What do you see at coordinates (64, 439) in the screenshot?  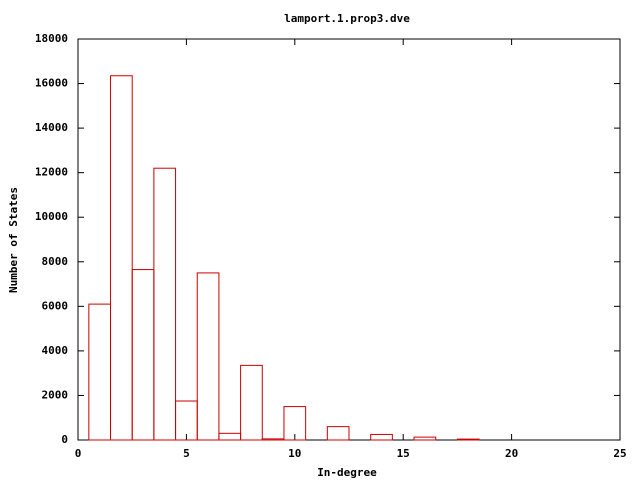 I see `y-tick-label: 0` at bounding box center [64, 439].